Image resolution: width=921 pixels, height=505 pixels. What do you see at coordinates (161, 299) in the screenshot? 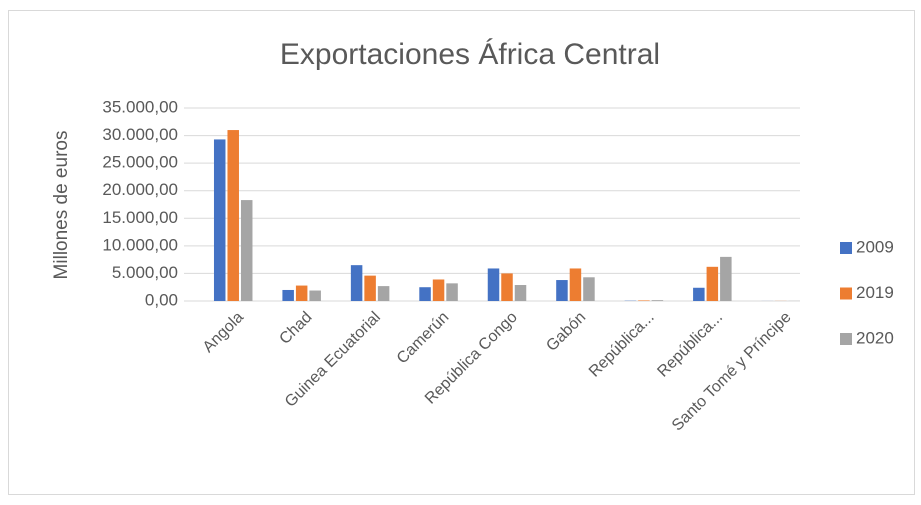
I see `y-tick-label: 0,00` at bounding box center [161, 299].